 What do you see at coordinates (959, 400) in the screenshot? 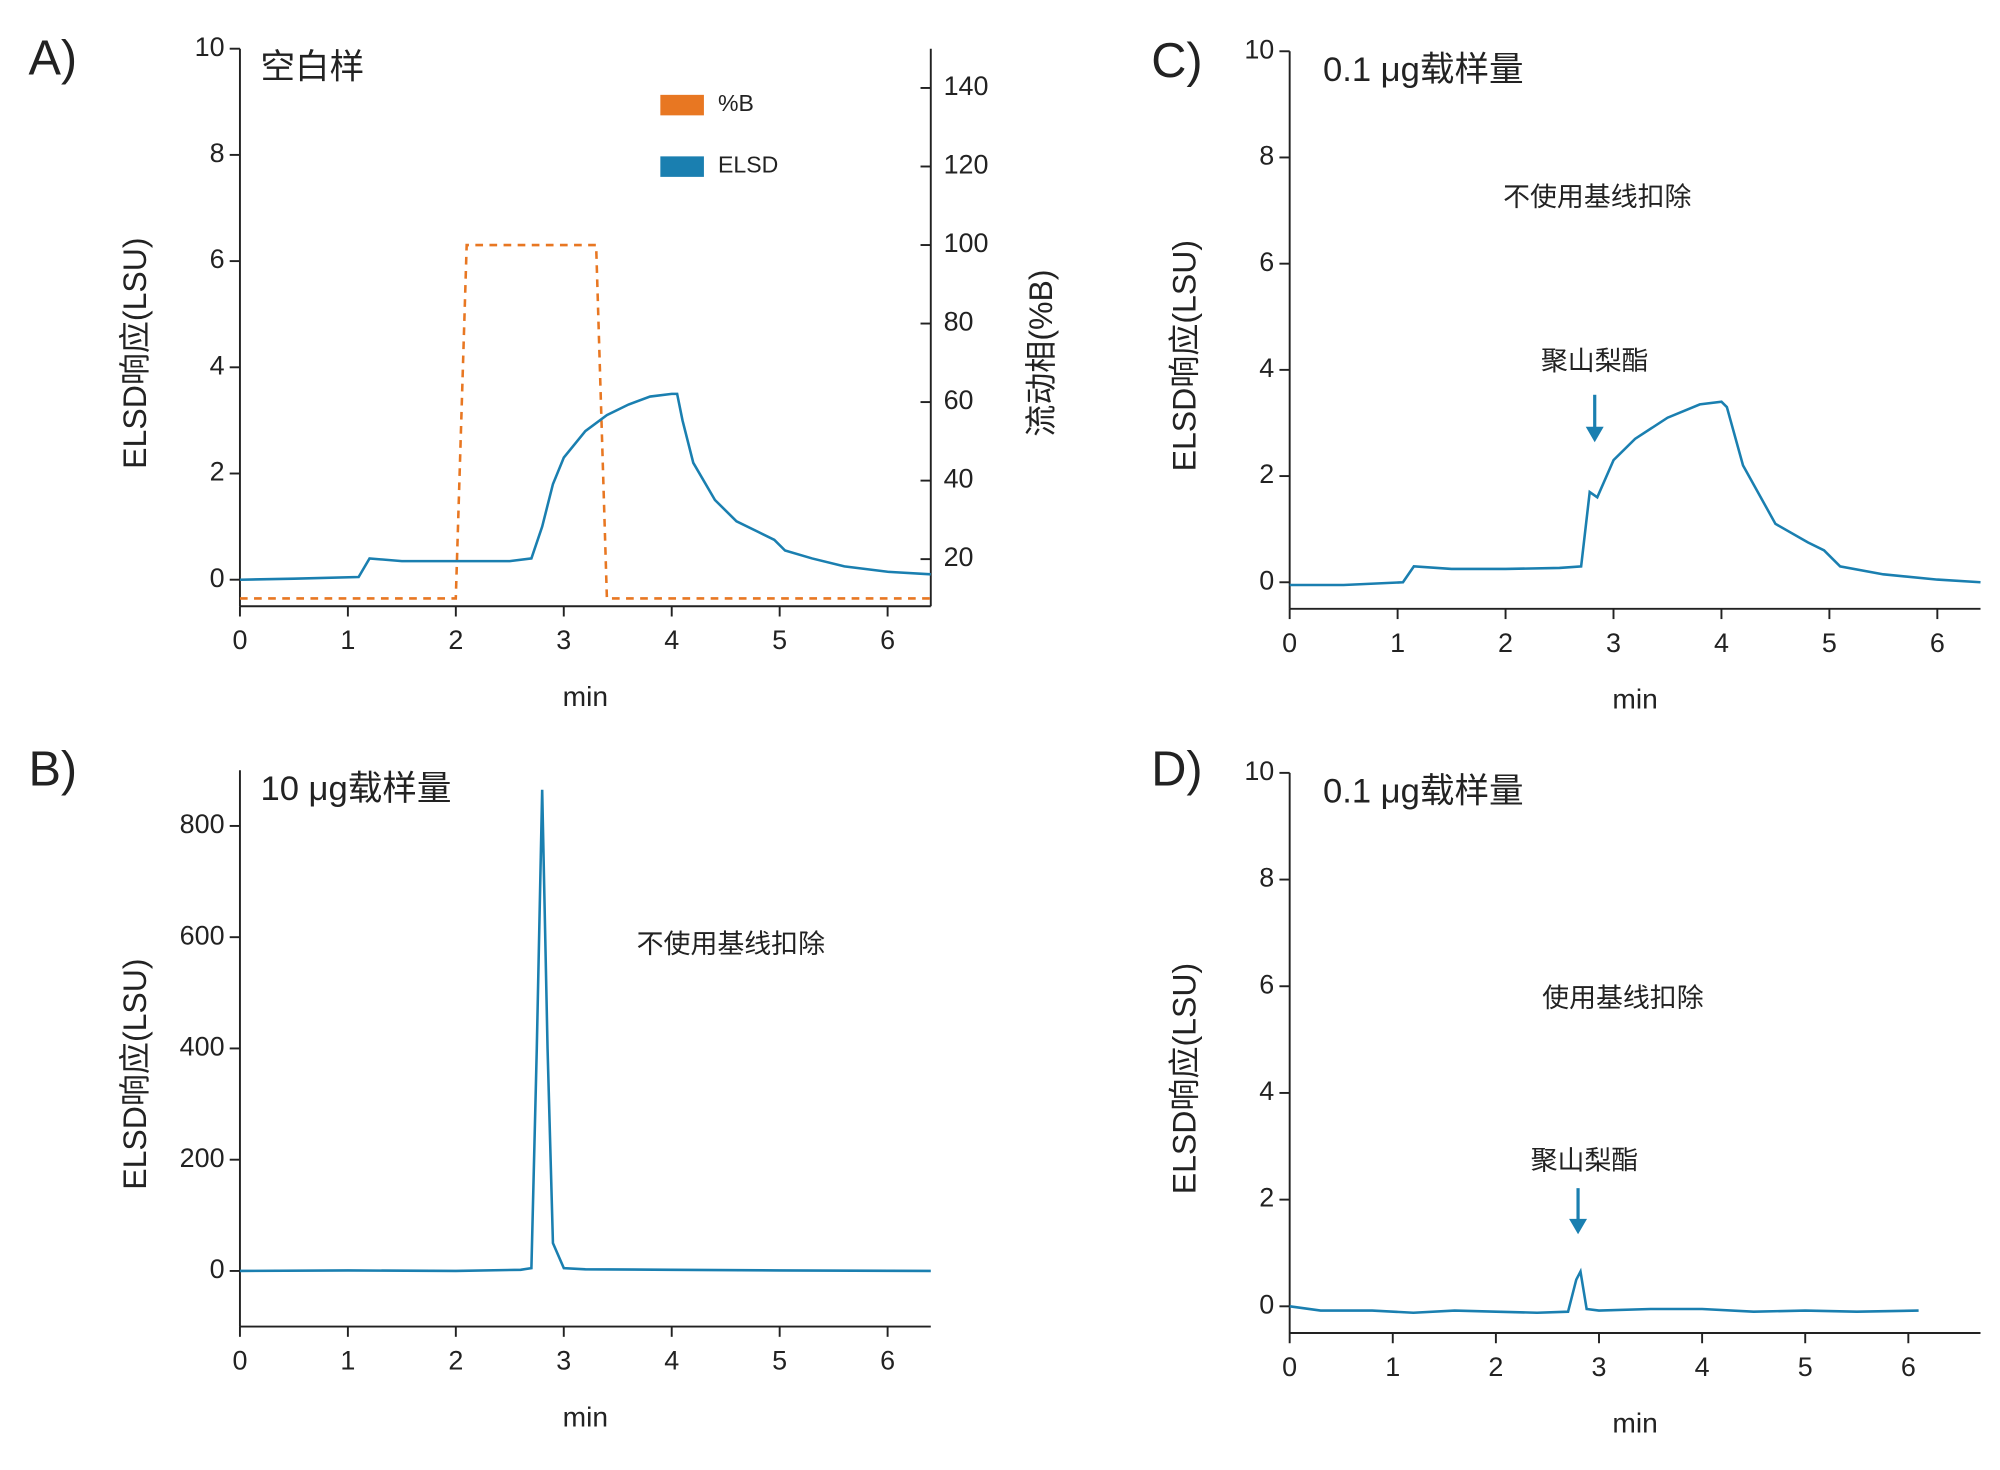
I see `y2-tick-label: 60` at bounding box center [959, 400].